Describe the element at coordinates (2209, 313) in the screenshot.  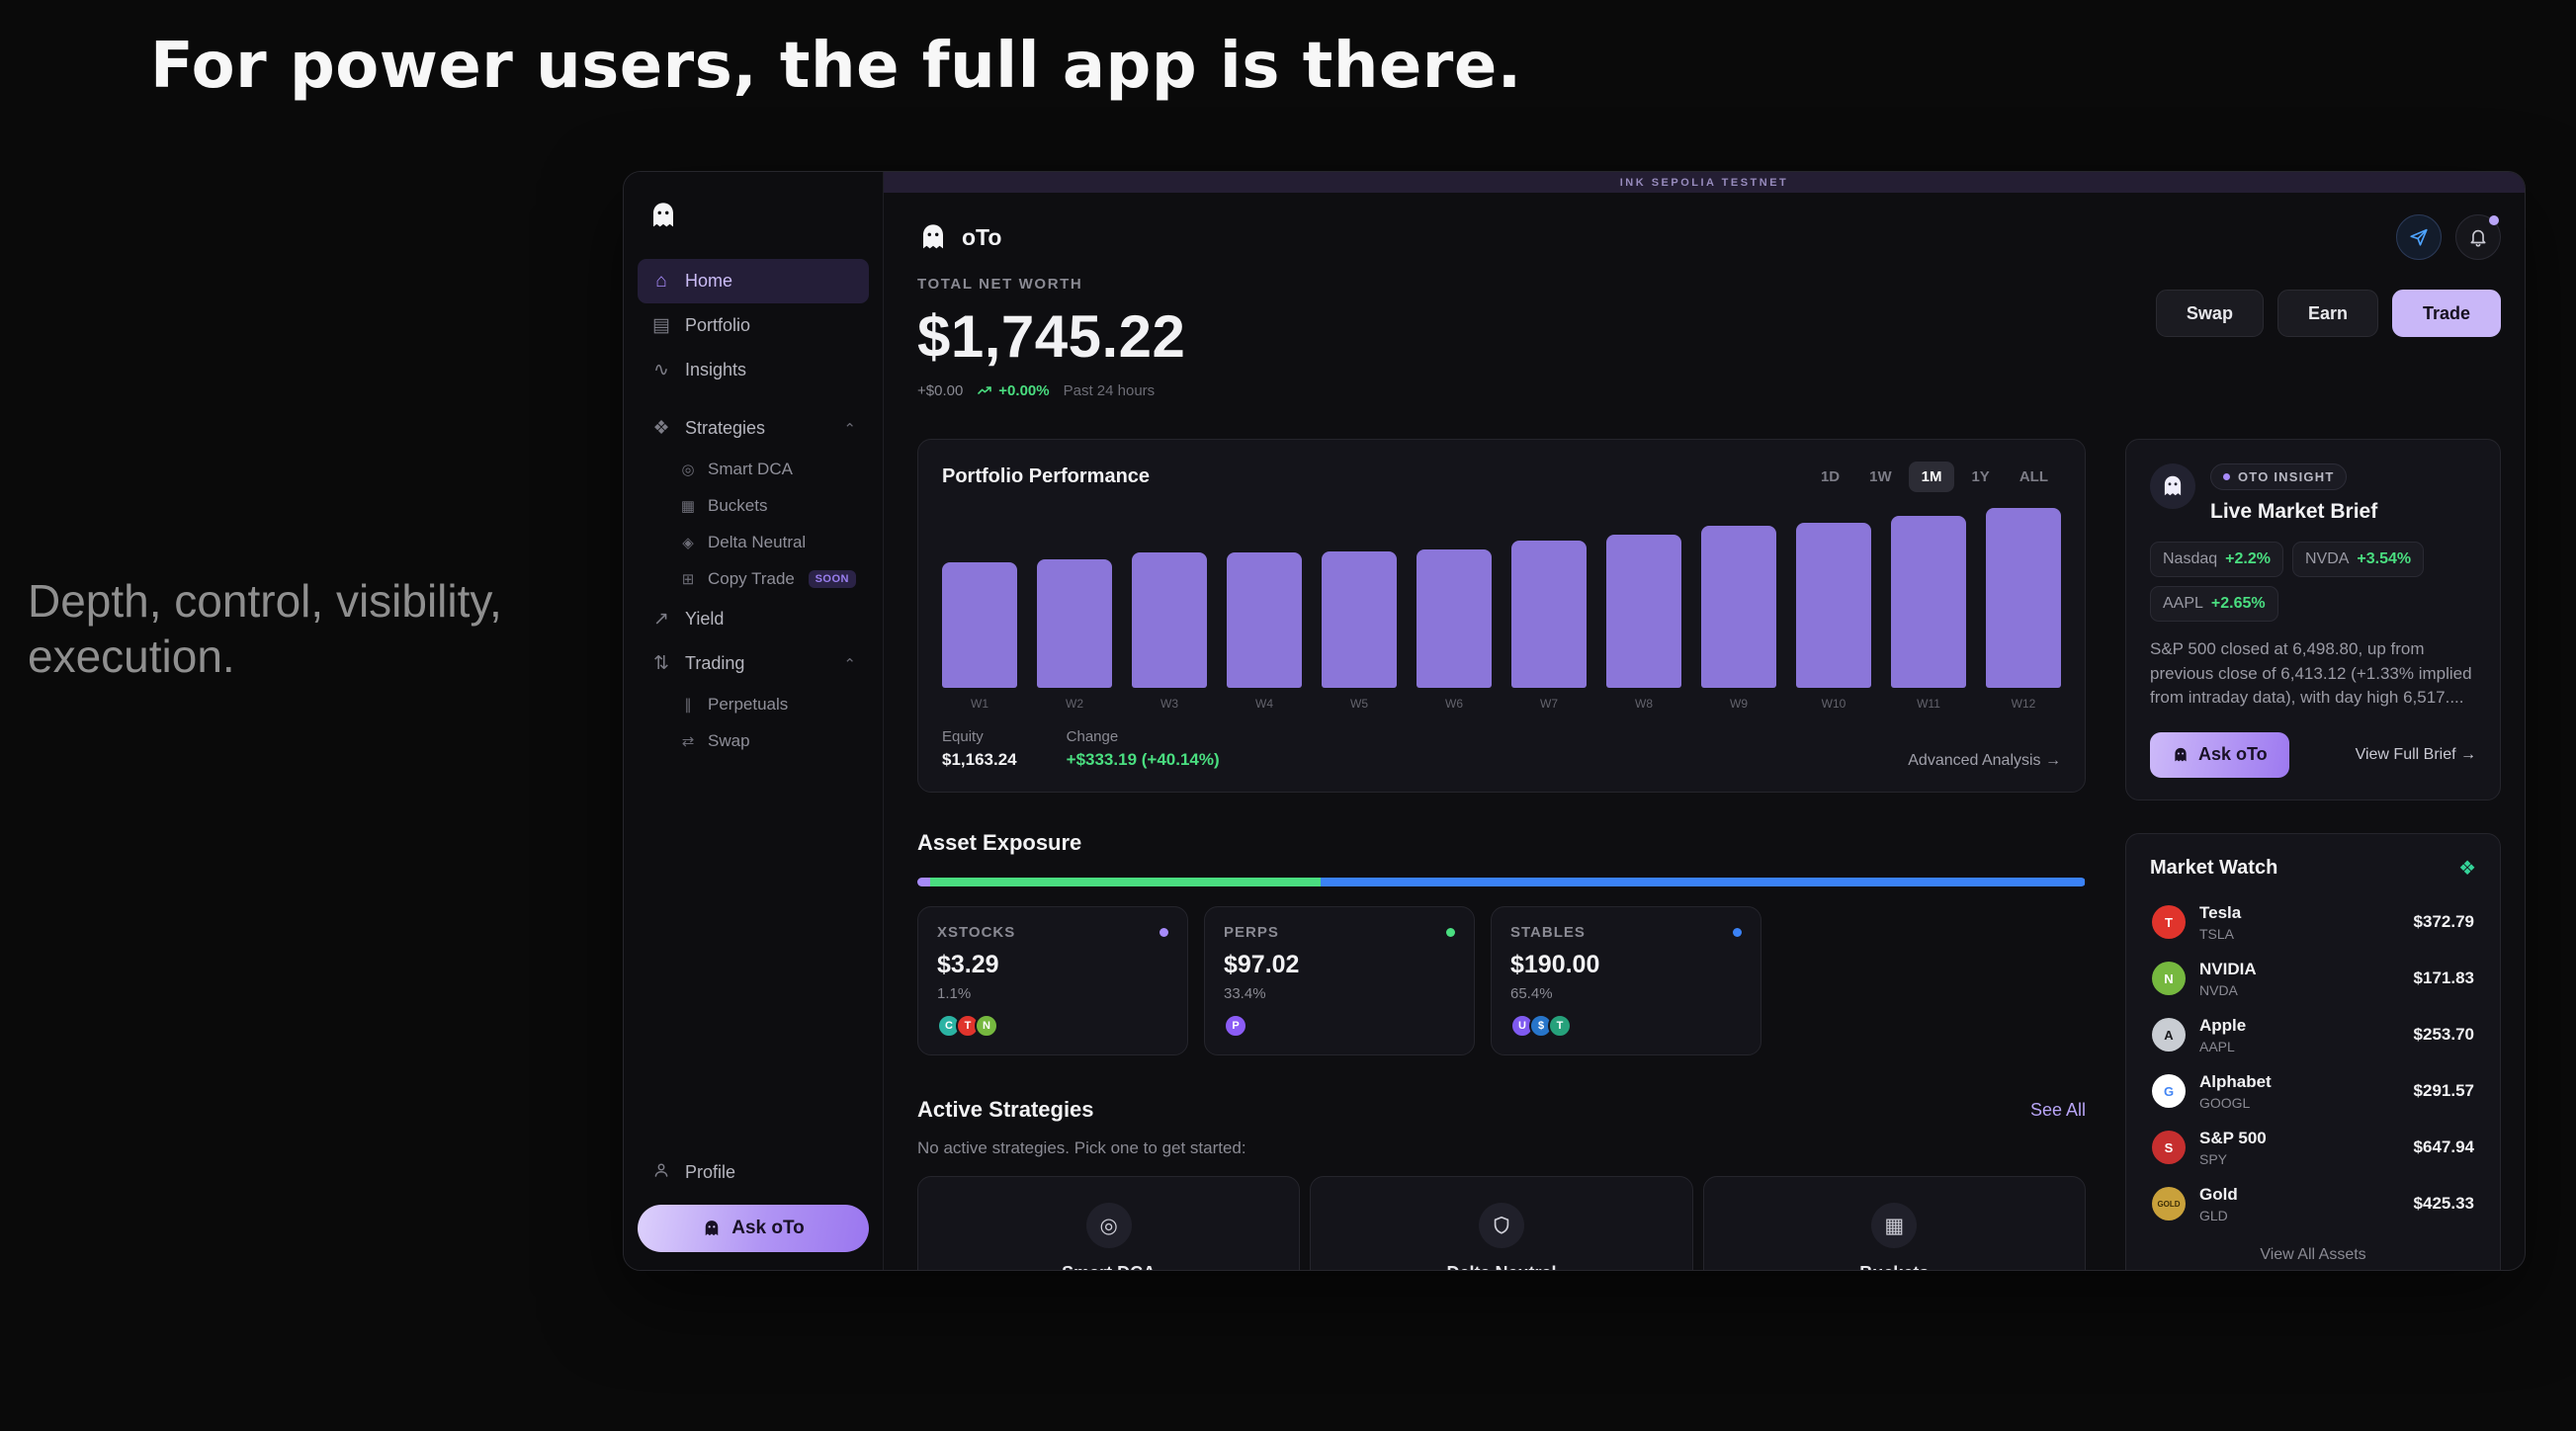
I see `swap-button: Swap` at that location.